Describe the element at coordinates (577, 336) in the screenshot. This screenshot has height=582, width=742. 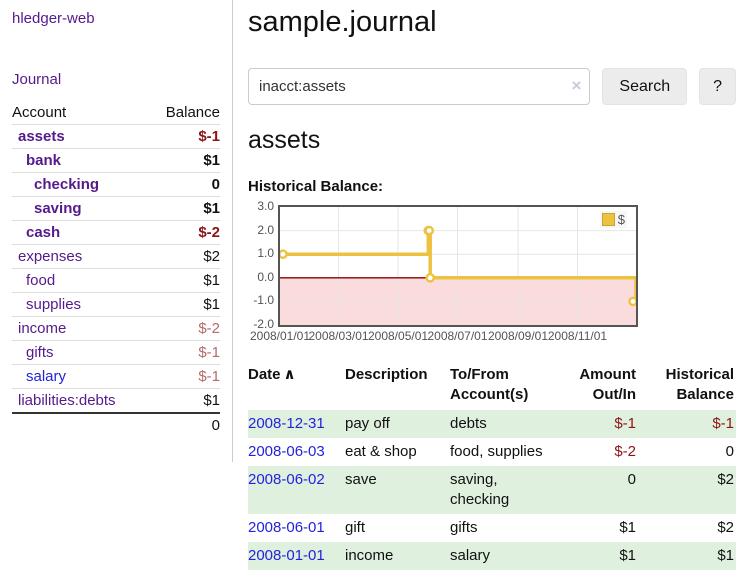
I see `x-axis-tick-label: 2008/11/01` at that location.